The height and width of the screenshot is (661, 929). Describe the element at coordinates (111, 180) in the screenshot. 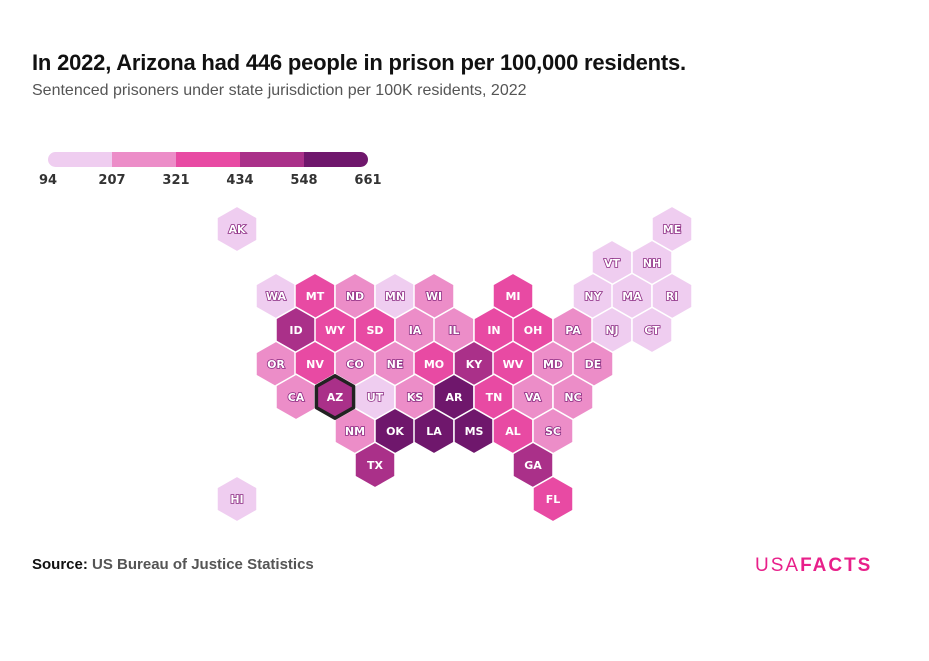

I see `legend-tick-label: 207` at that location.